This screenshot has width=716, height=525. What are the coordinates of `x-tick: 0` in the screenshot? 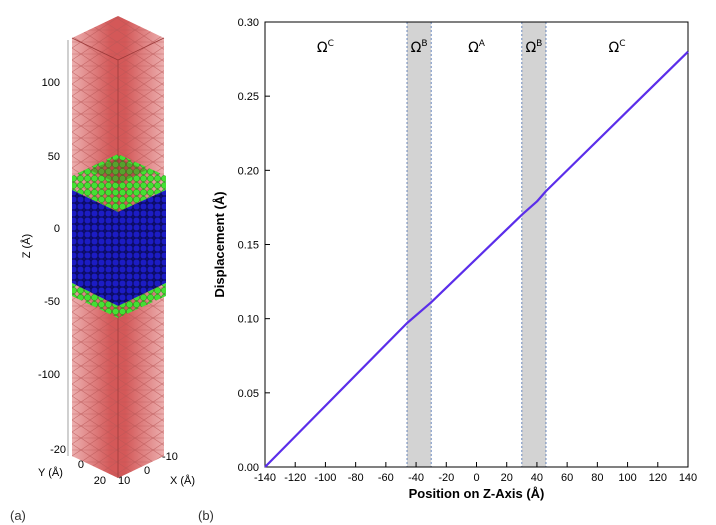 It's located at (147, 471).